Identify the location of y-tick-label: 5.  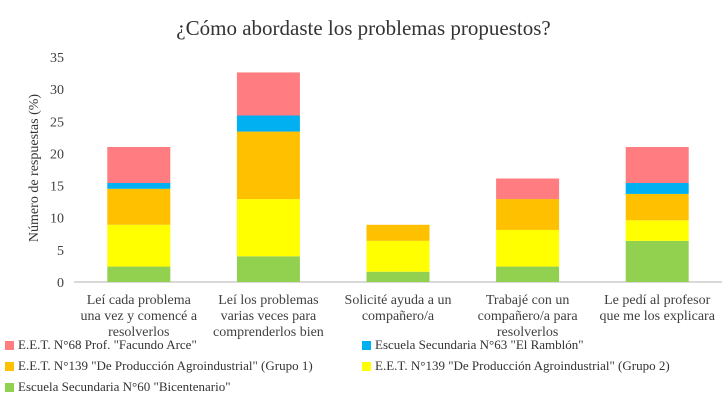
(60, 251).